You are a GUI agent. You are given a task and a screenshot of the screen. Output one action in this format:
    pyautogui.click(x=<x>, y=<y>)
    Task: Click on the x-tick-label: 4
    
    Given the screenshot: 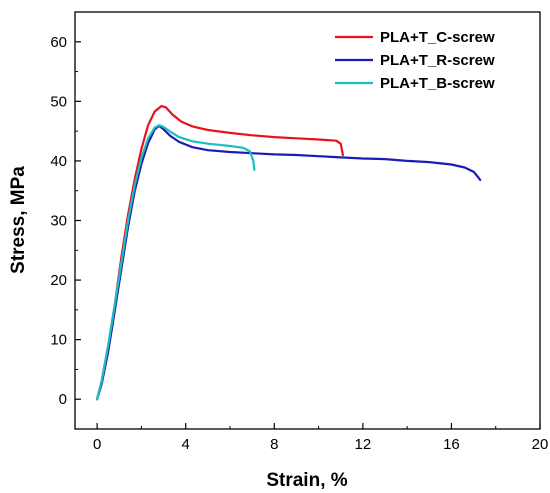 What is the action you would take?
    pyautogui.click(x=186, y=444)
    